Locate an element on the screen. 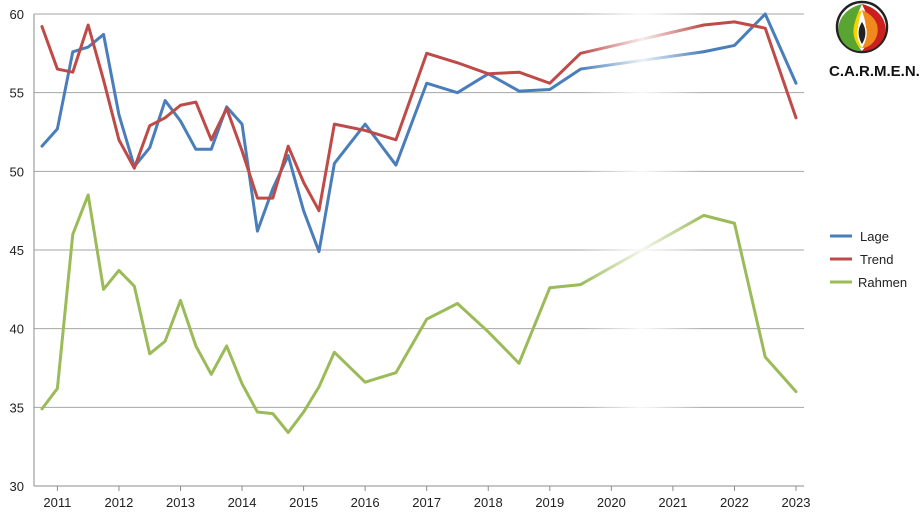  x-tick-label: 2015 is located at coordinates (303, 502).